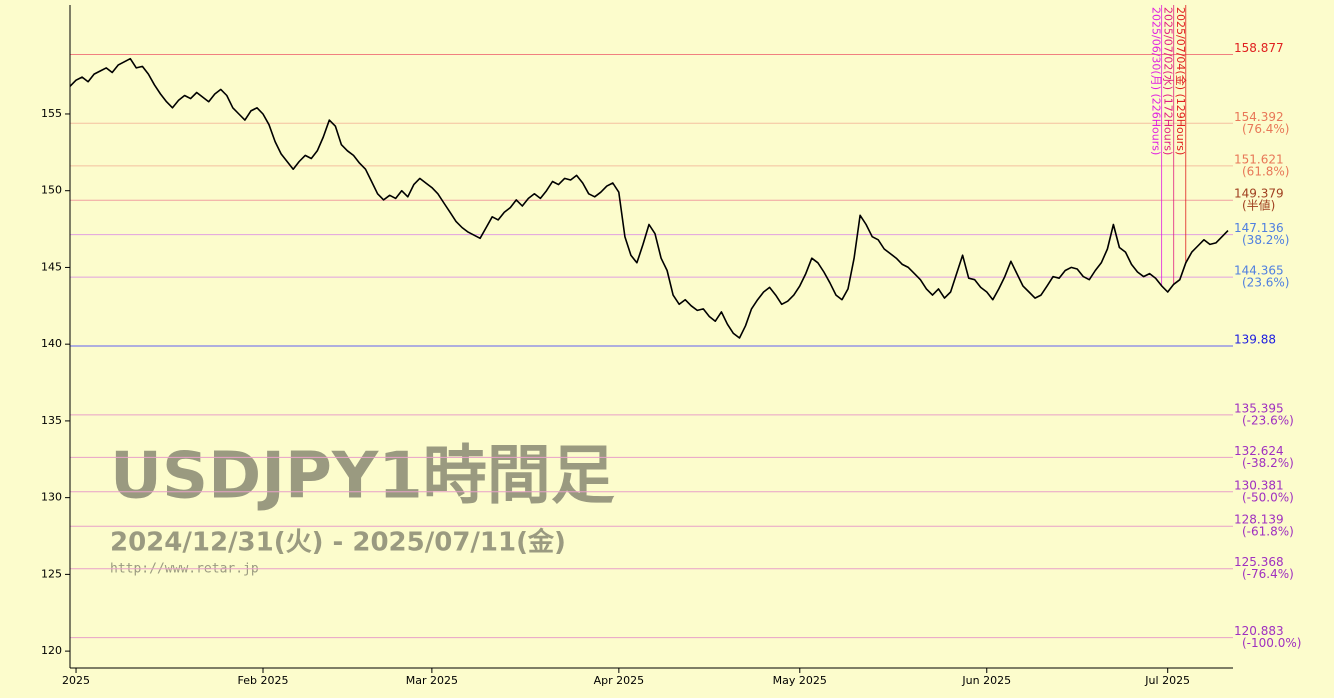  What do you see at coordinates (1259, 194) in the screenshot?
I see `level-label: 149.379` at bounding box center [1259, 194].